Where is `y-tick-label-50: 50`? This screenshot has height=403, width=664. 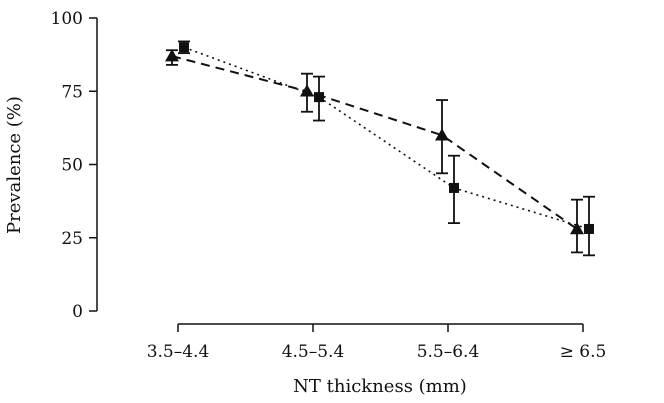
y-tick-label-50: 50 is located at coordinates (72, 166).